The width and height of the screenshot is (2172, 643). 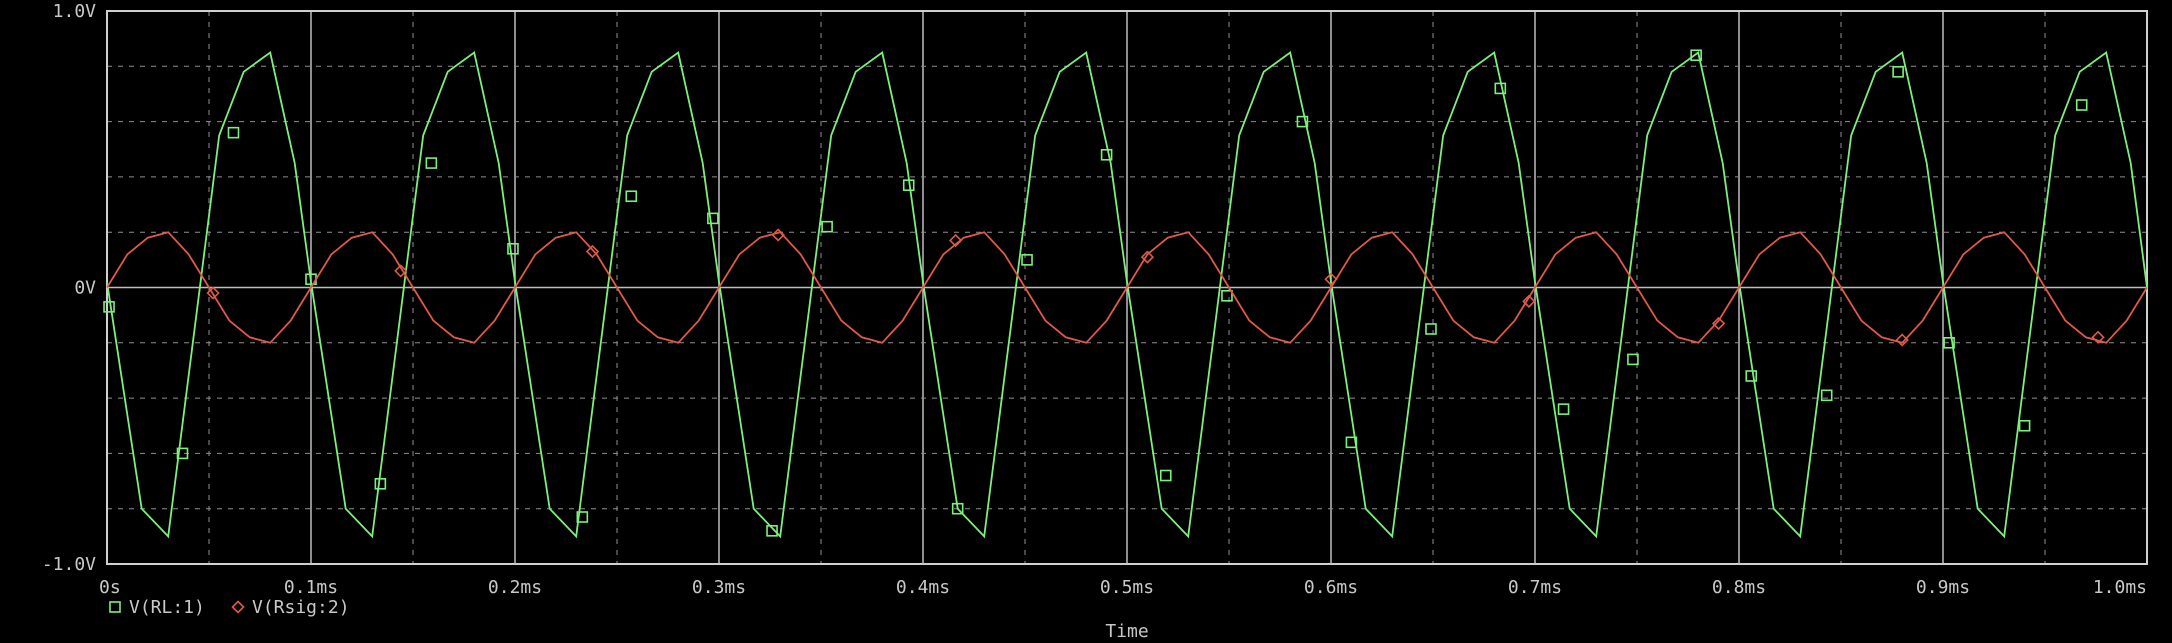 What do you see at coordinates (2120, 587) in the screenshot?
I see `x-tick-label: 1.0ms` at bounding box center [2120, 587].